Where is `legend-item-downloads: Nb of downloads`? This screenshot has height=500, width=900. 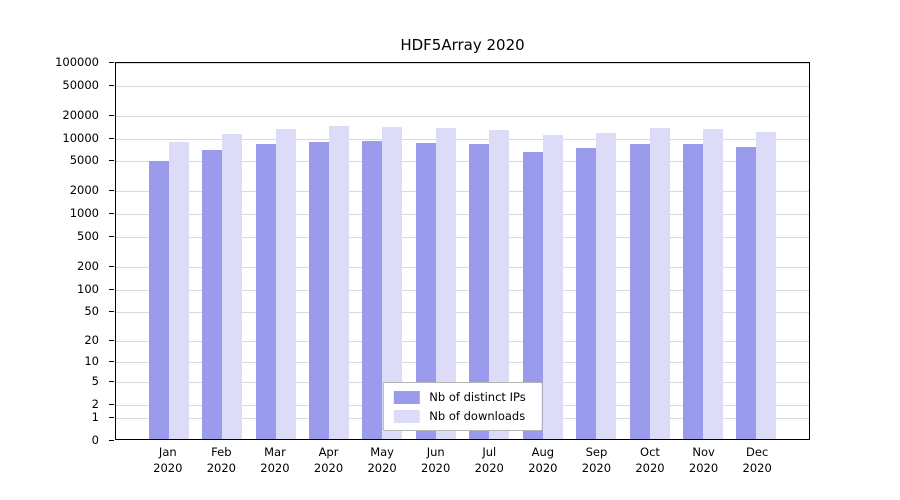
legend-item-downloads: Nb of downloads is located at coordinates (459, 416).